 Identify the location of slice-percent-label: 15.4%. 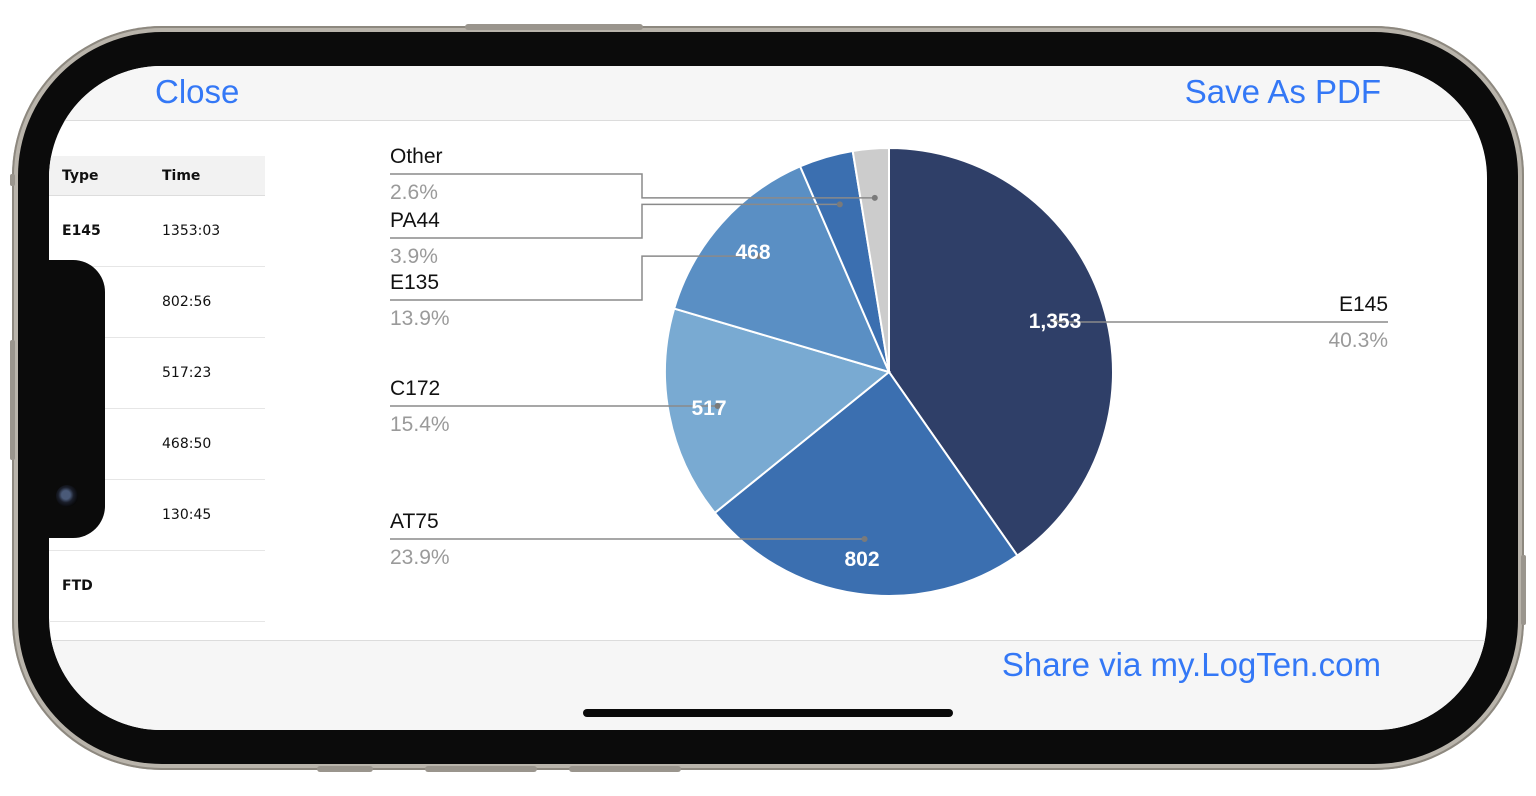
(420, 424).